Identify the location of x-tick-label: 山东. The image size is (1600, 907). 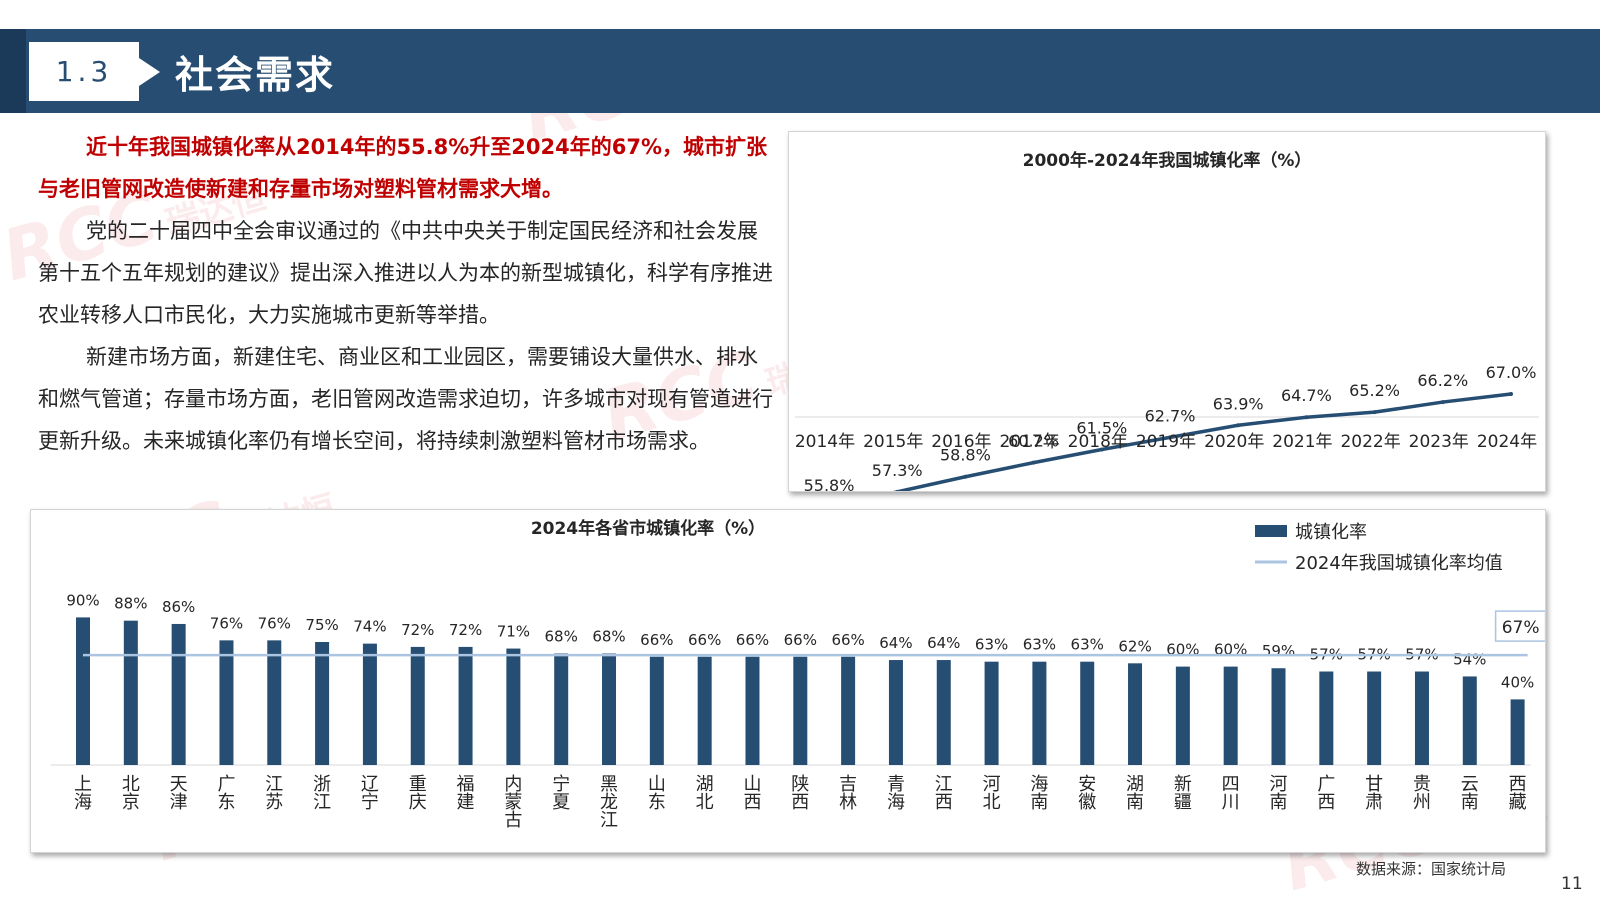
(657, 793).